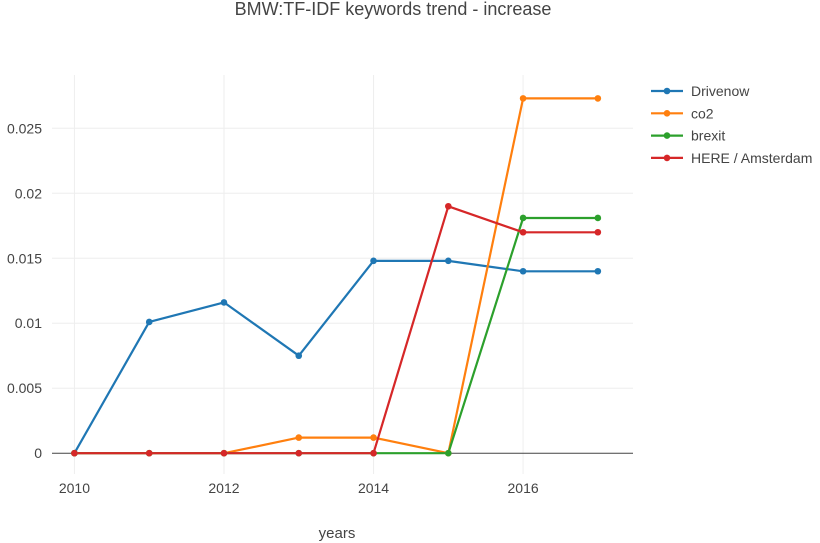 The image size is (820, 543). I want to click on x-tick-label: 2010, so click(74, 488).